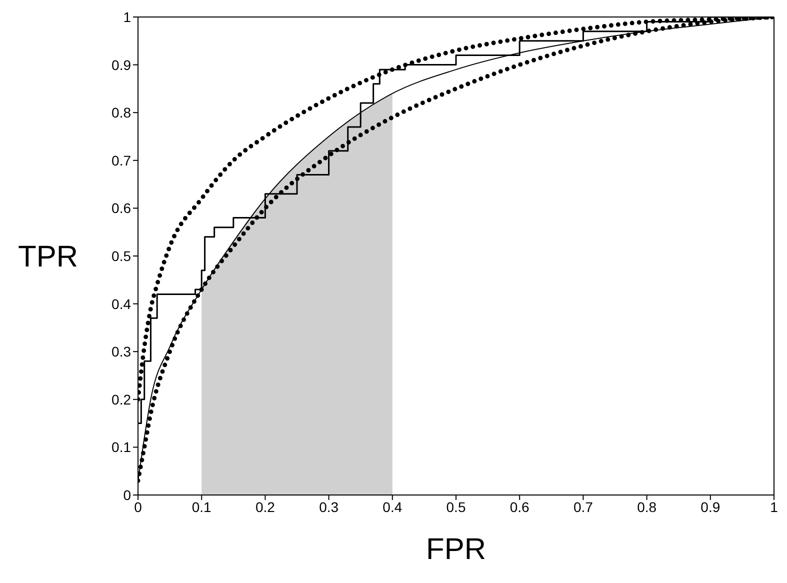 The image size is (787, 583). I want to click on x-tick-label: 1, so click(774, 506).